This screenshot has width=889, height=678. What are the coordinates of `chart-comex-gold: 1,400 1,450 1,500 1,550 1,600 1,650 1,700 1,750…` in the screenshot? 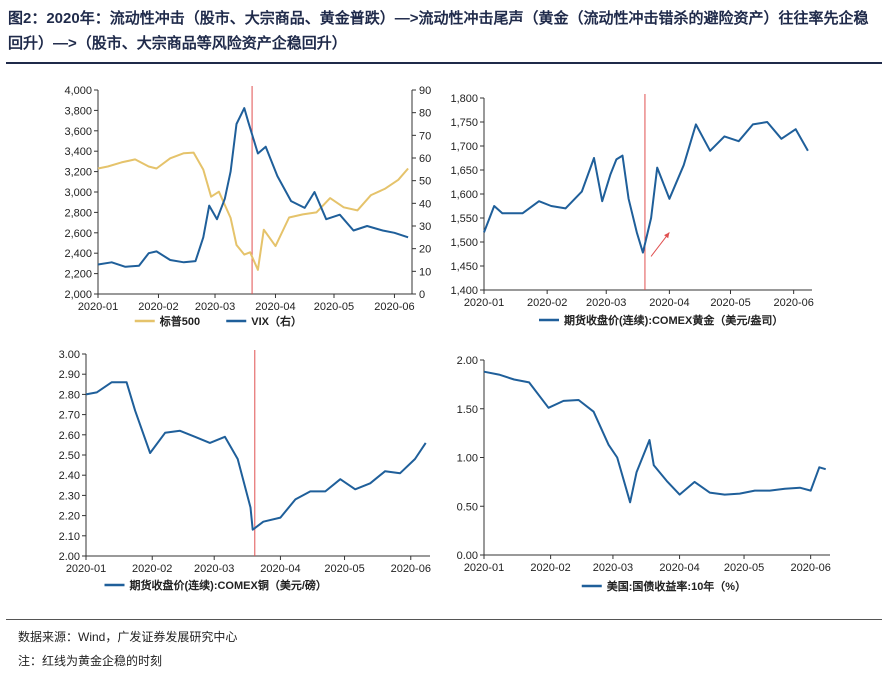 It's located at (631, 210).